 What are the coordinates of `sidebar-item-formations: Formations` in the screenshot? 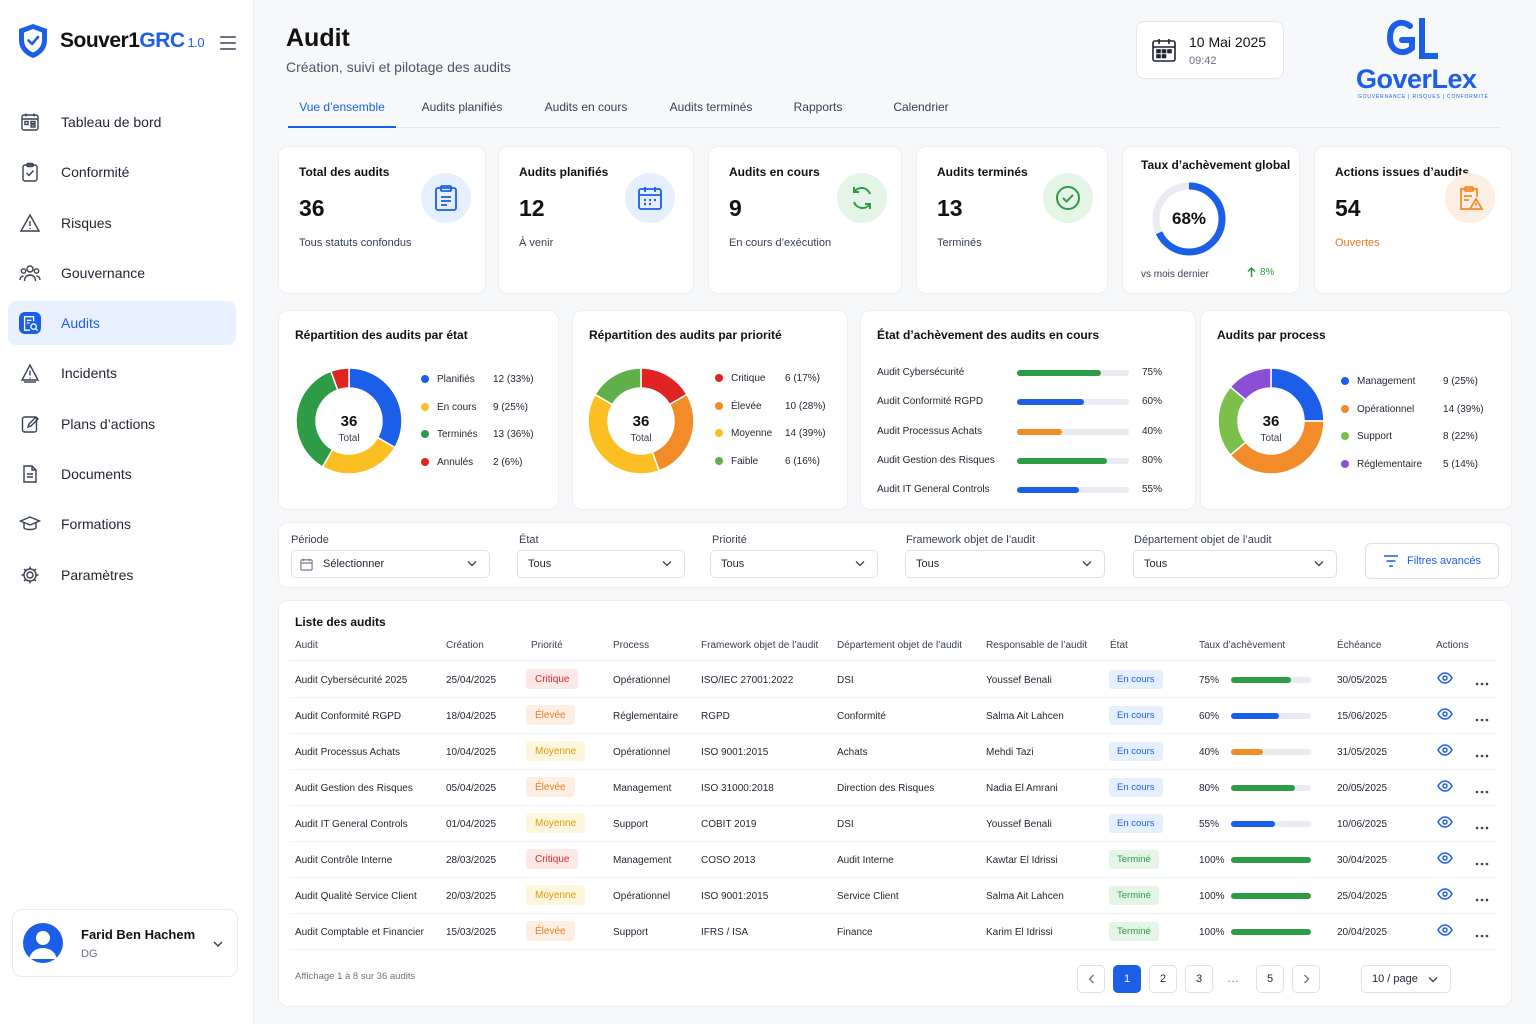 It's located at (122, 524).